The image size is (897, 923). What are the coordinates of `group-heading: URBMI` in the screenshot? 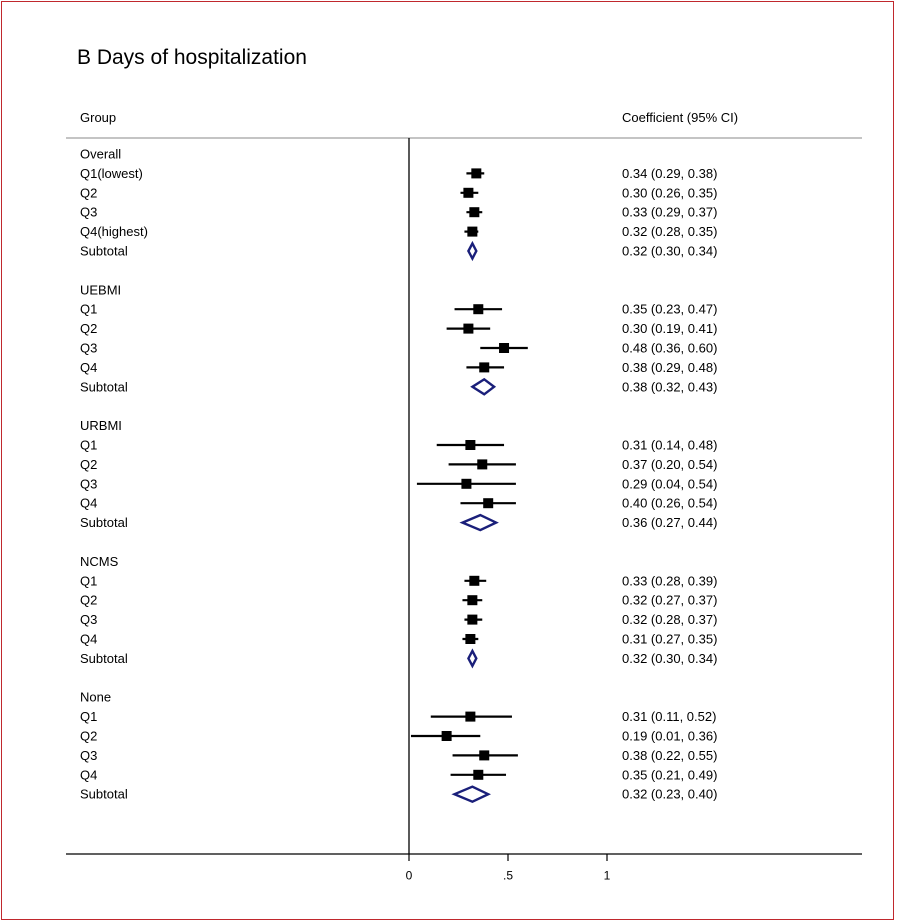 It's located at (101, 425).